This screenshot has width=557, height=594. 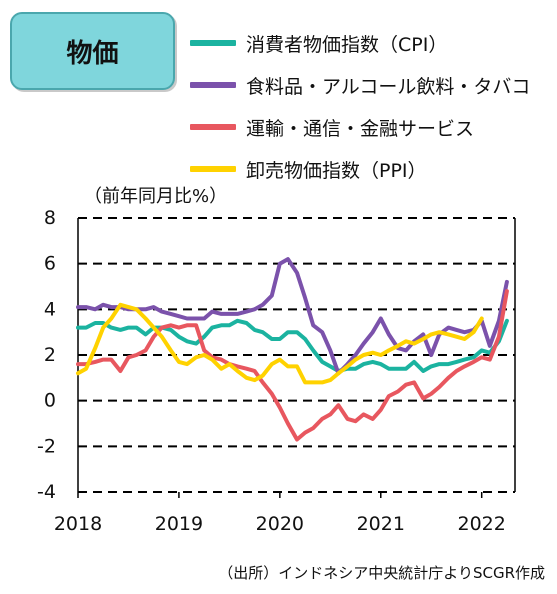 I want to click on y-tick-label: -2, so click(x=46, y=446).